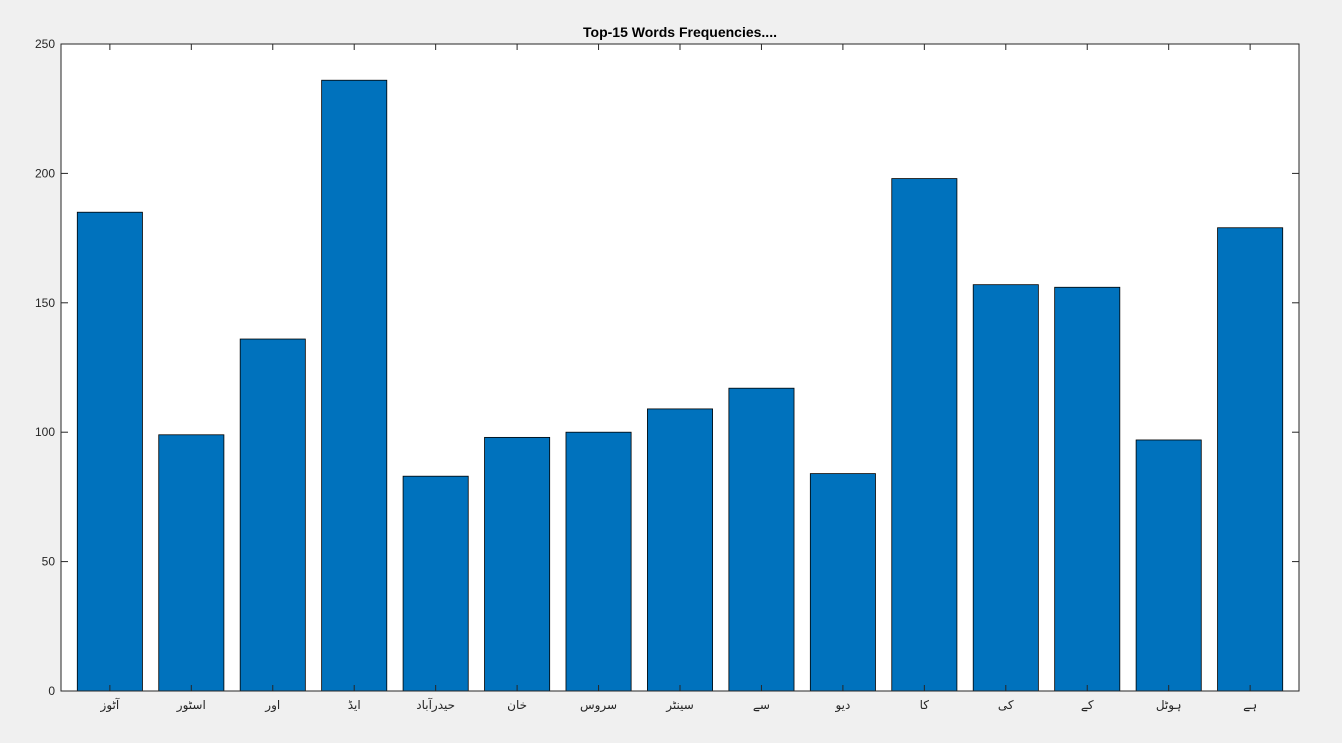 The image size is (1342, 743). Describe the element at coordinates (679, 705) in the screenshot. I see `x-tick-label: سینٹر` at that location.